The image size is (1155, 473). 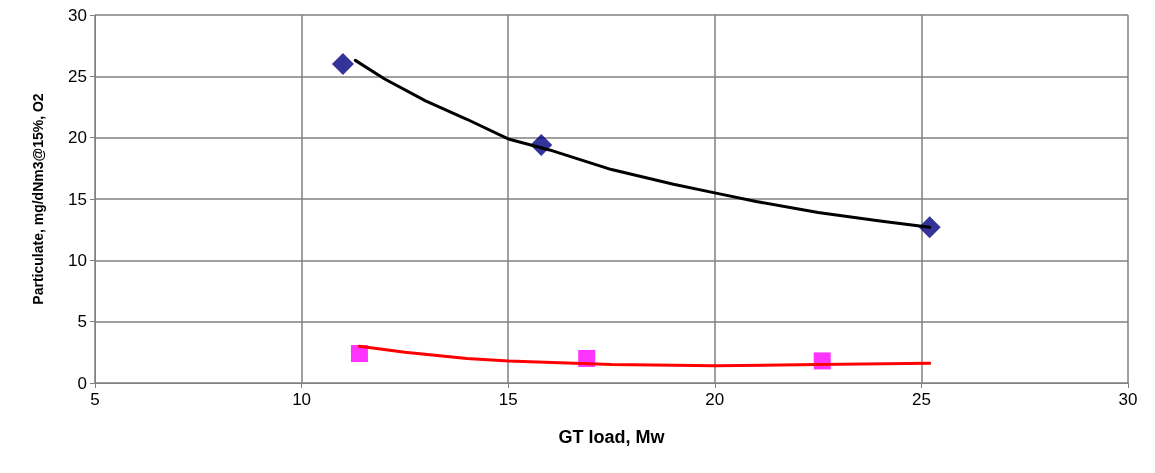 What do you see at coordinates (508, 399) in the screenshot?
I see `x-tick-label: 15` at bounding box center [508, 399].